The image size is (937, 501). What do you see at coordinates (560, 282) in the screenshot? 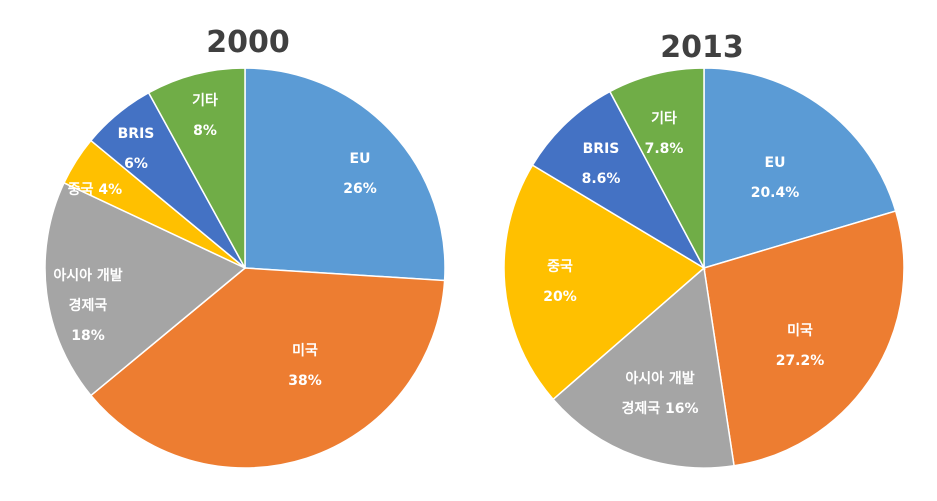
I see `slice-label-china-2013: 중국 20%` at bounding box center [560, 282].